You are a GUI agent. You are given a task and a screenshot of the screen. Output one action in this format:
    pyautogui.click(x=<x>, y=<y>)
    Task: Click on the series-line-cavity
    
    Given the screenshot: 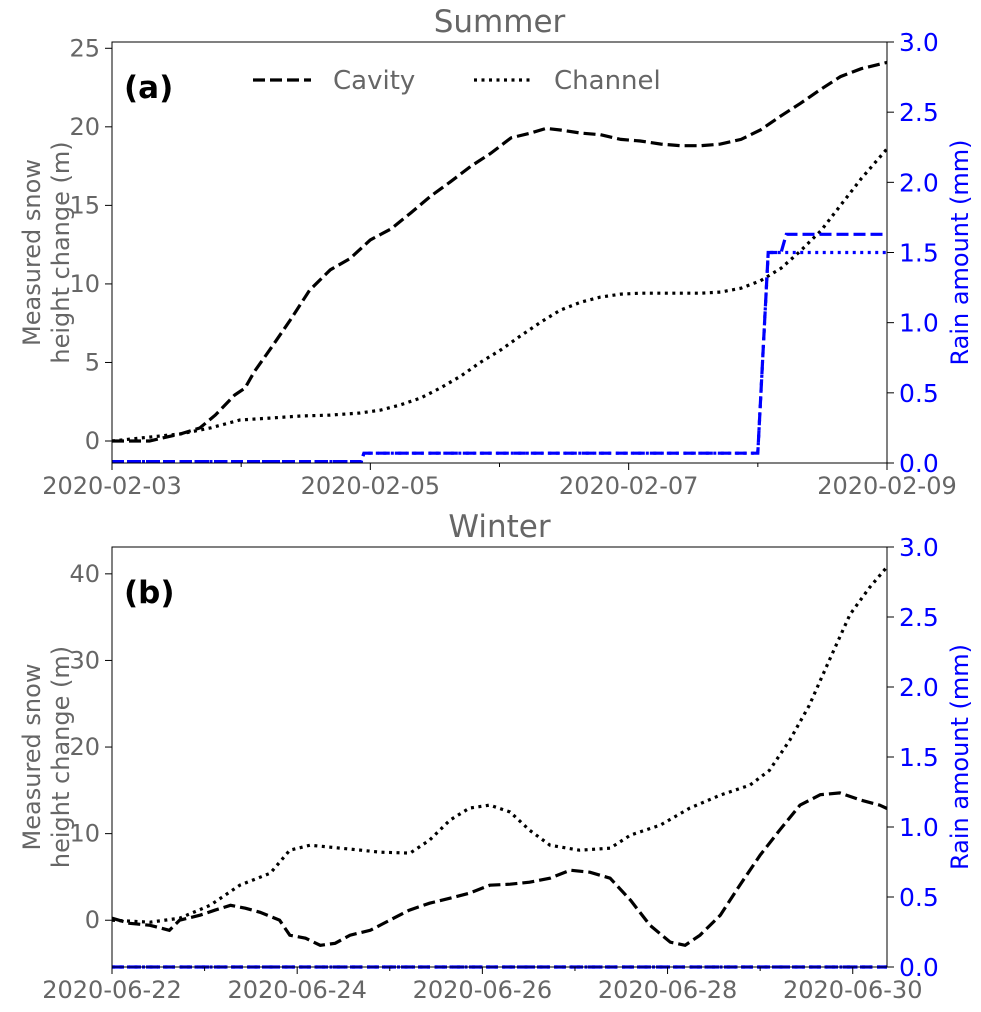 What is the action you would take?
    pyautogui.click(x=500, y=869)
    